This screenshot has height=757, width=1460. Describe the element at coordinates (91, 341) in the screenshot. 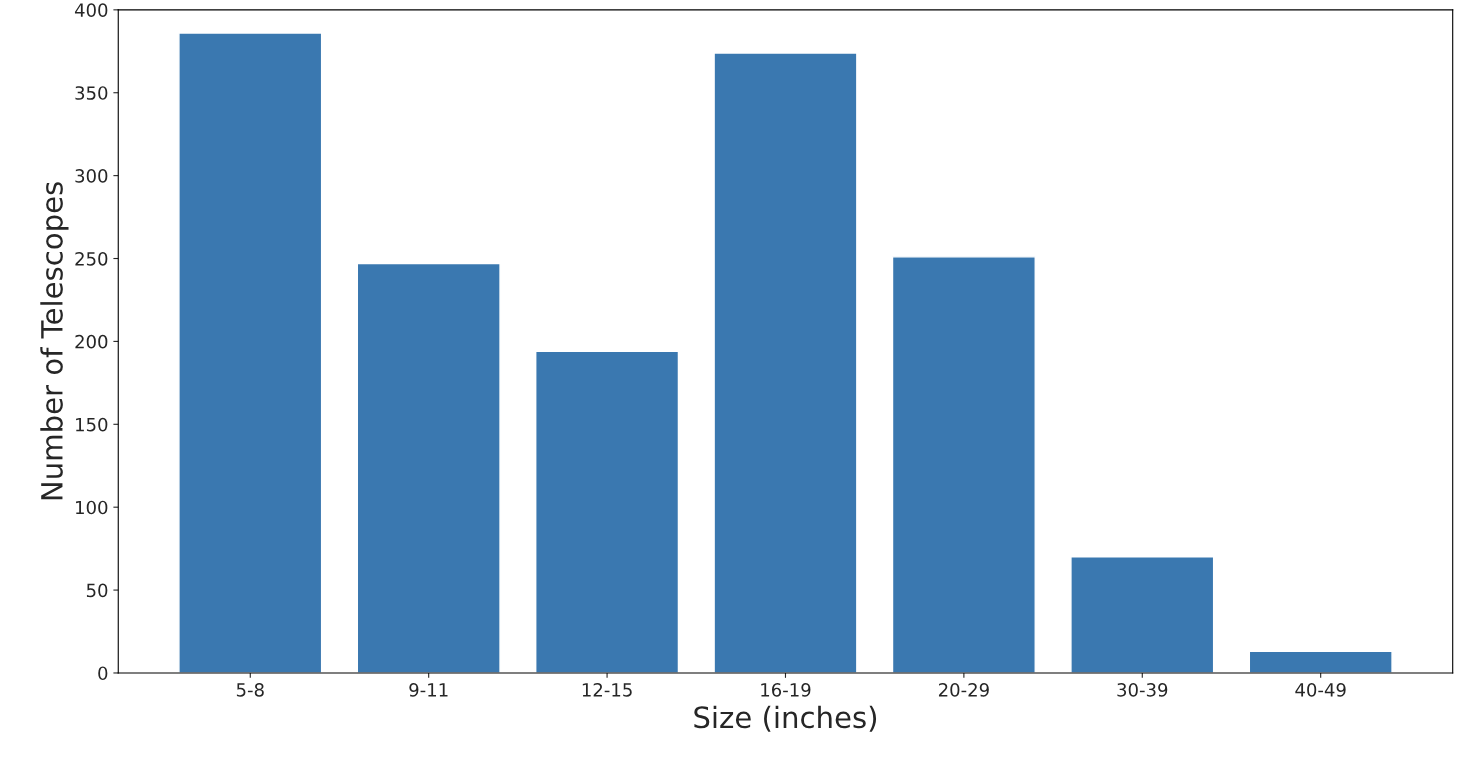

I see `y-tick-label: 200` at that location.